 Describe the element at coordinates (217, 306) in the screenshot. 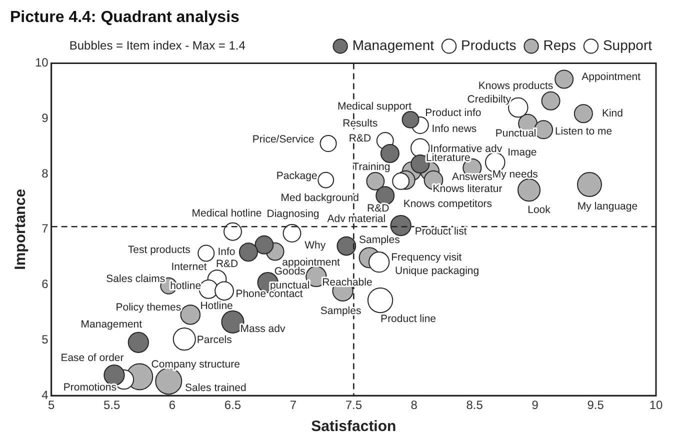

I see `annotation: Hotline` at that location.